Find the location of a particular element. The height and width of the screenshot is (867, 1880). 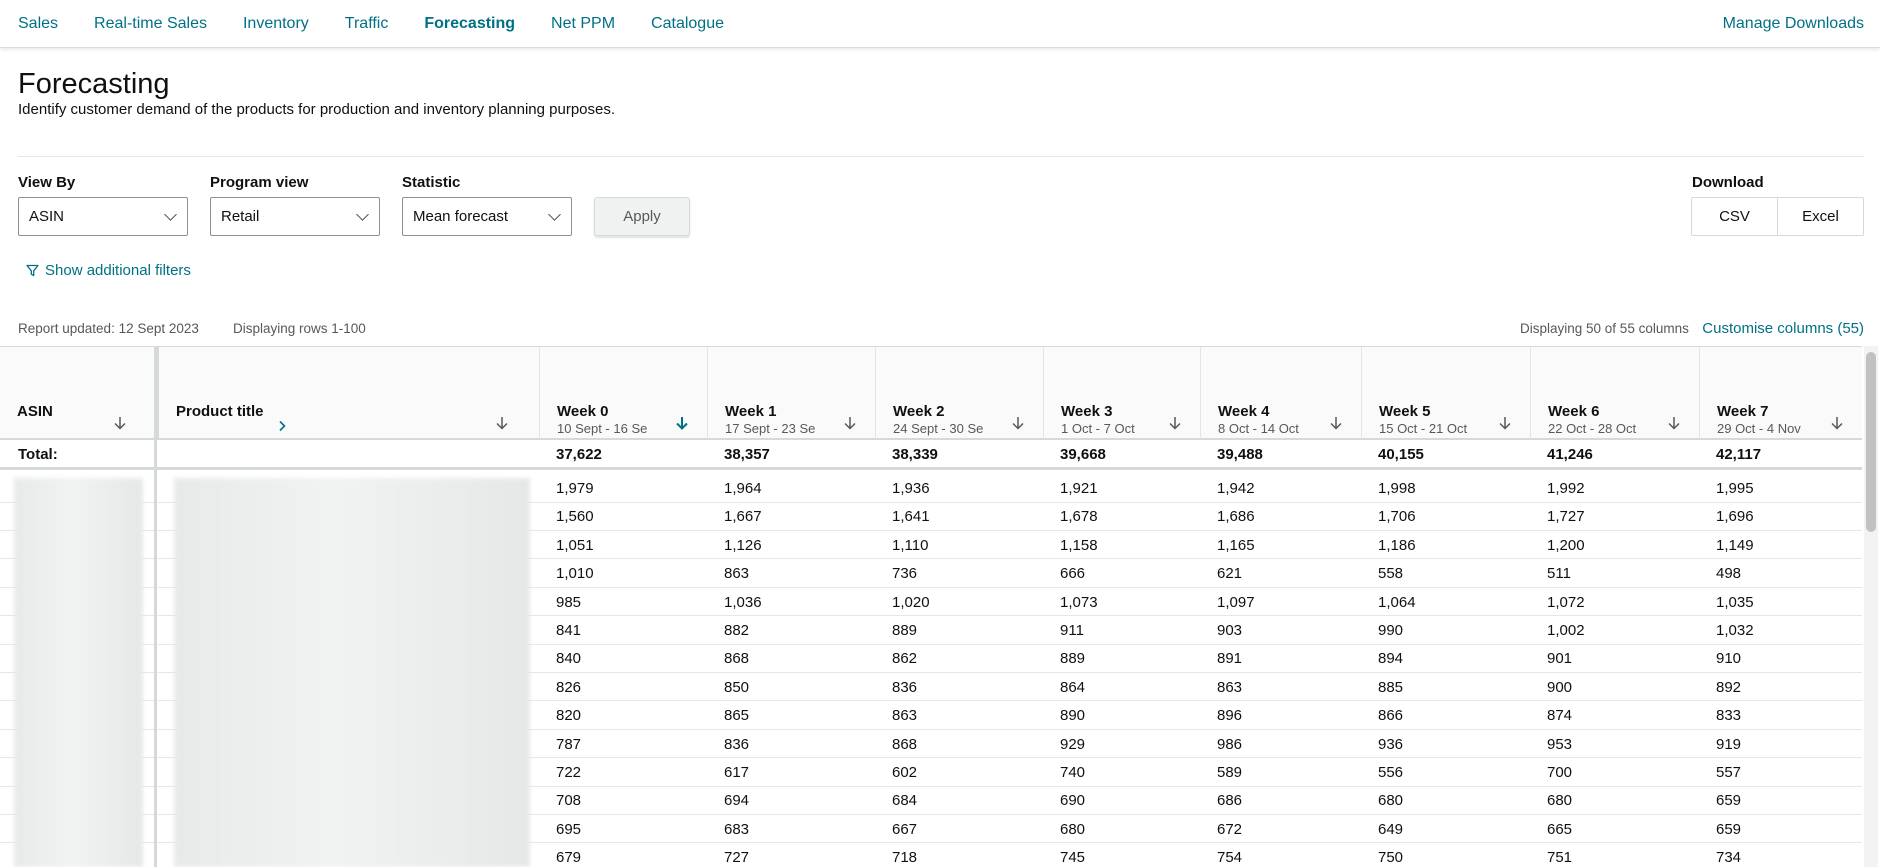

table-row: 679 727 718 745 754 750 751 734 is located at coordinates (931, 855).